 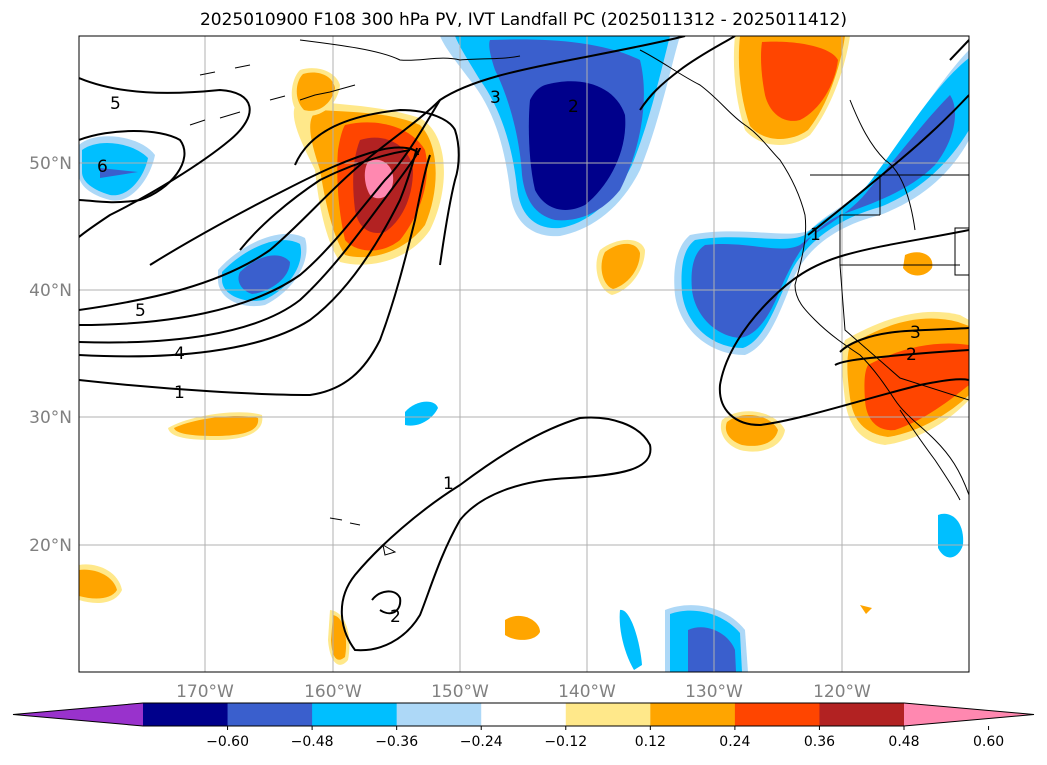 I want to click on pv-contour-5-north, so click(x=165, y=157).